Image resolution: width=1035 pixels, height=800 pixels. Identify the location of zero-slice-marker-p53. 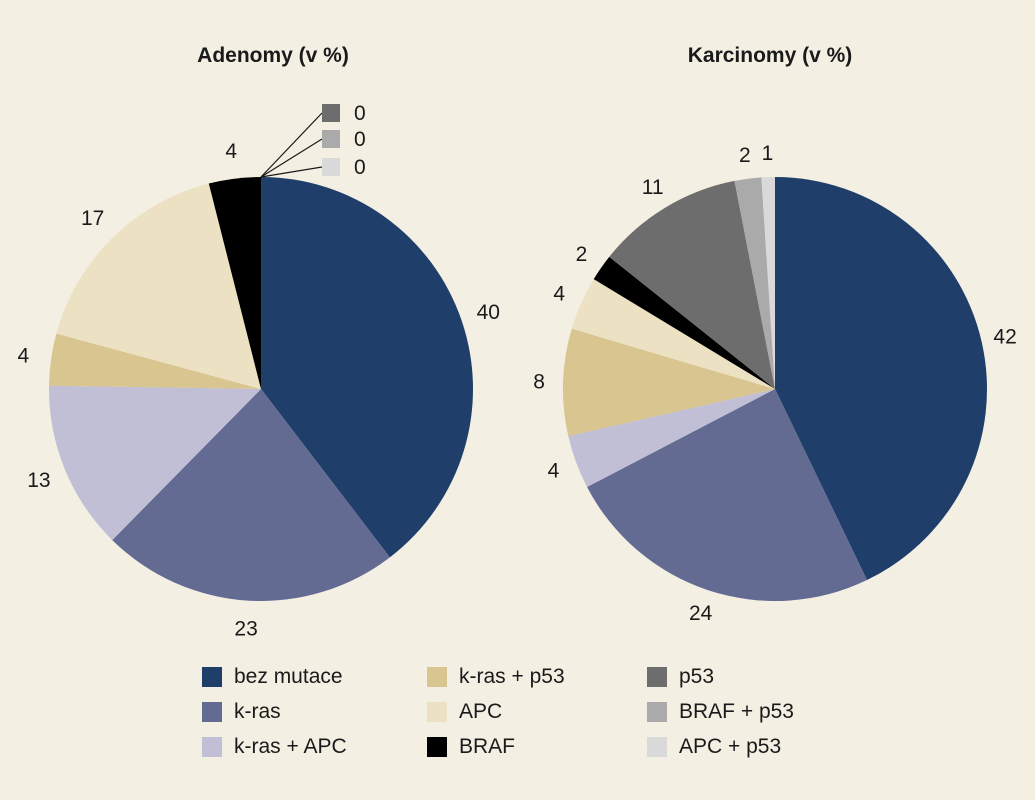
(331, 113).